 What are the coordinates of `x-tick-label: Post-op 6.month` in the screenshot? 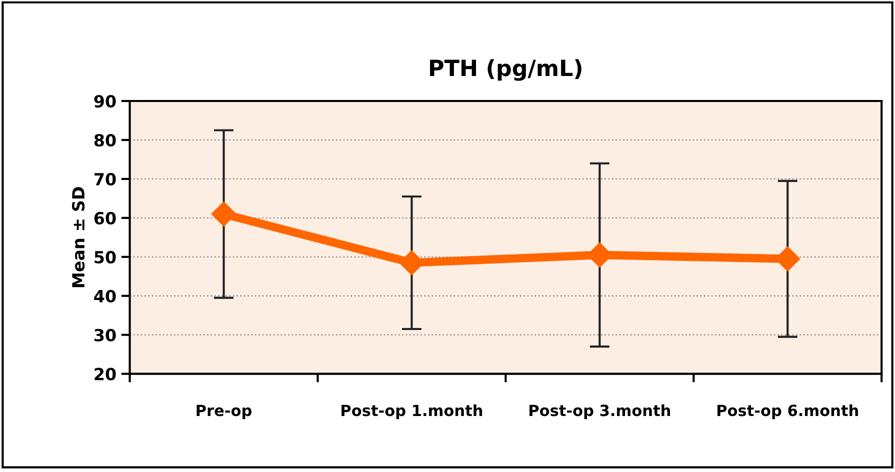 It's located at (787, 412).